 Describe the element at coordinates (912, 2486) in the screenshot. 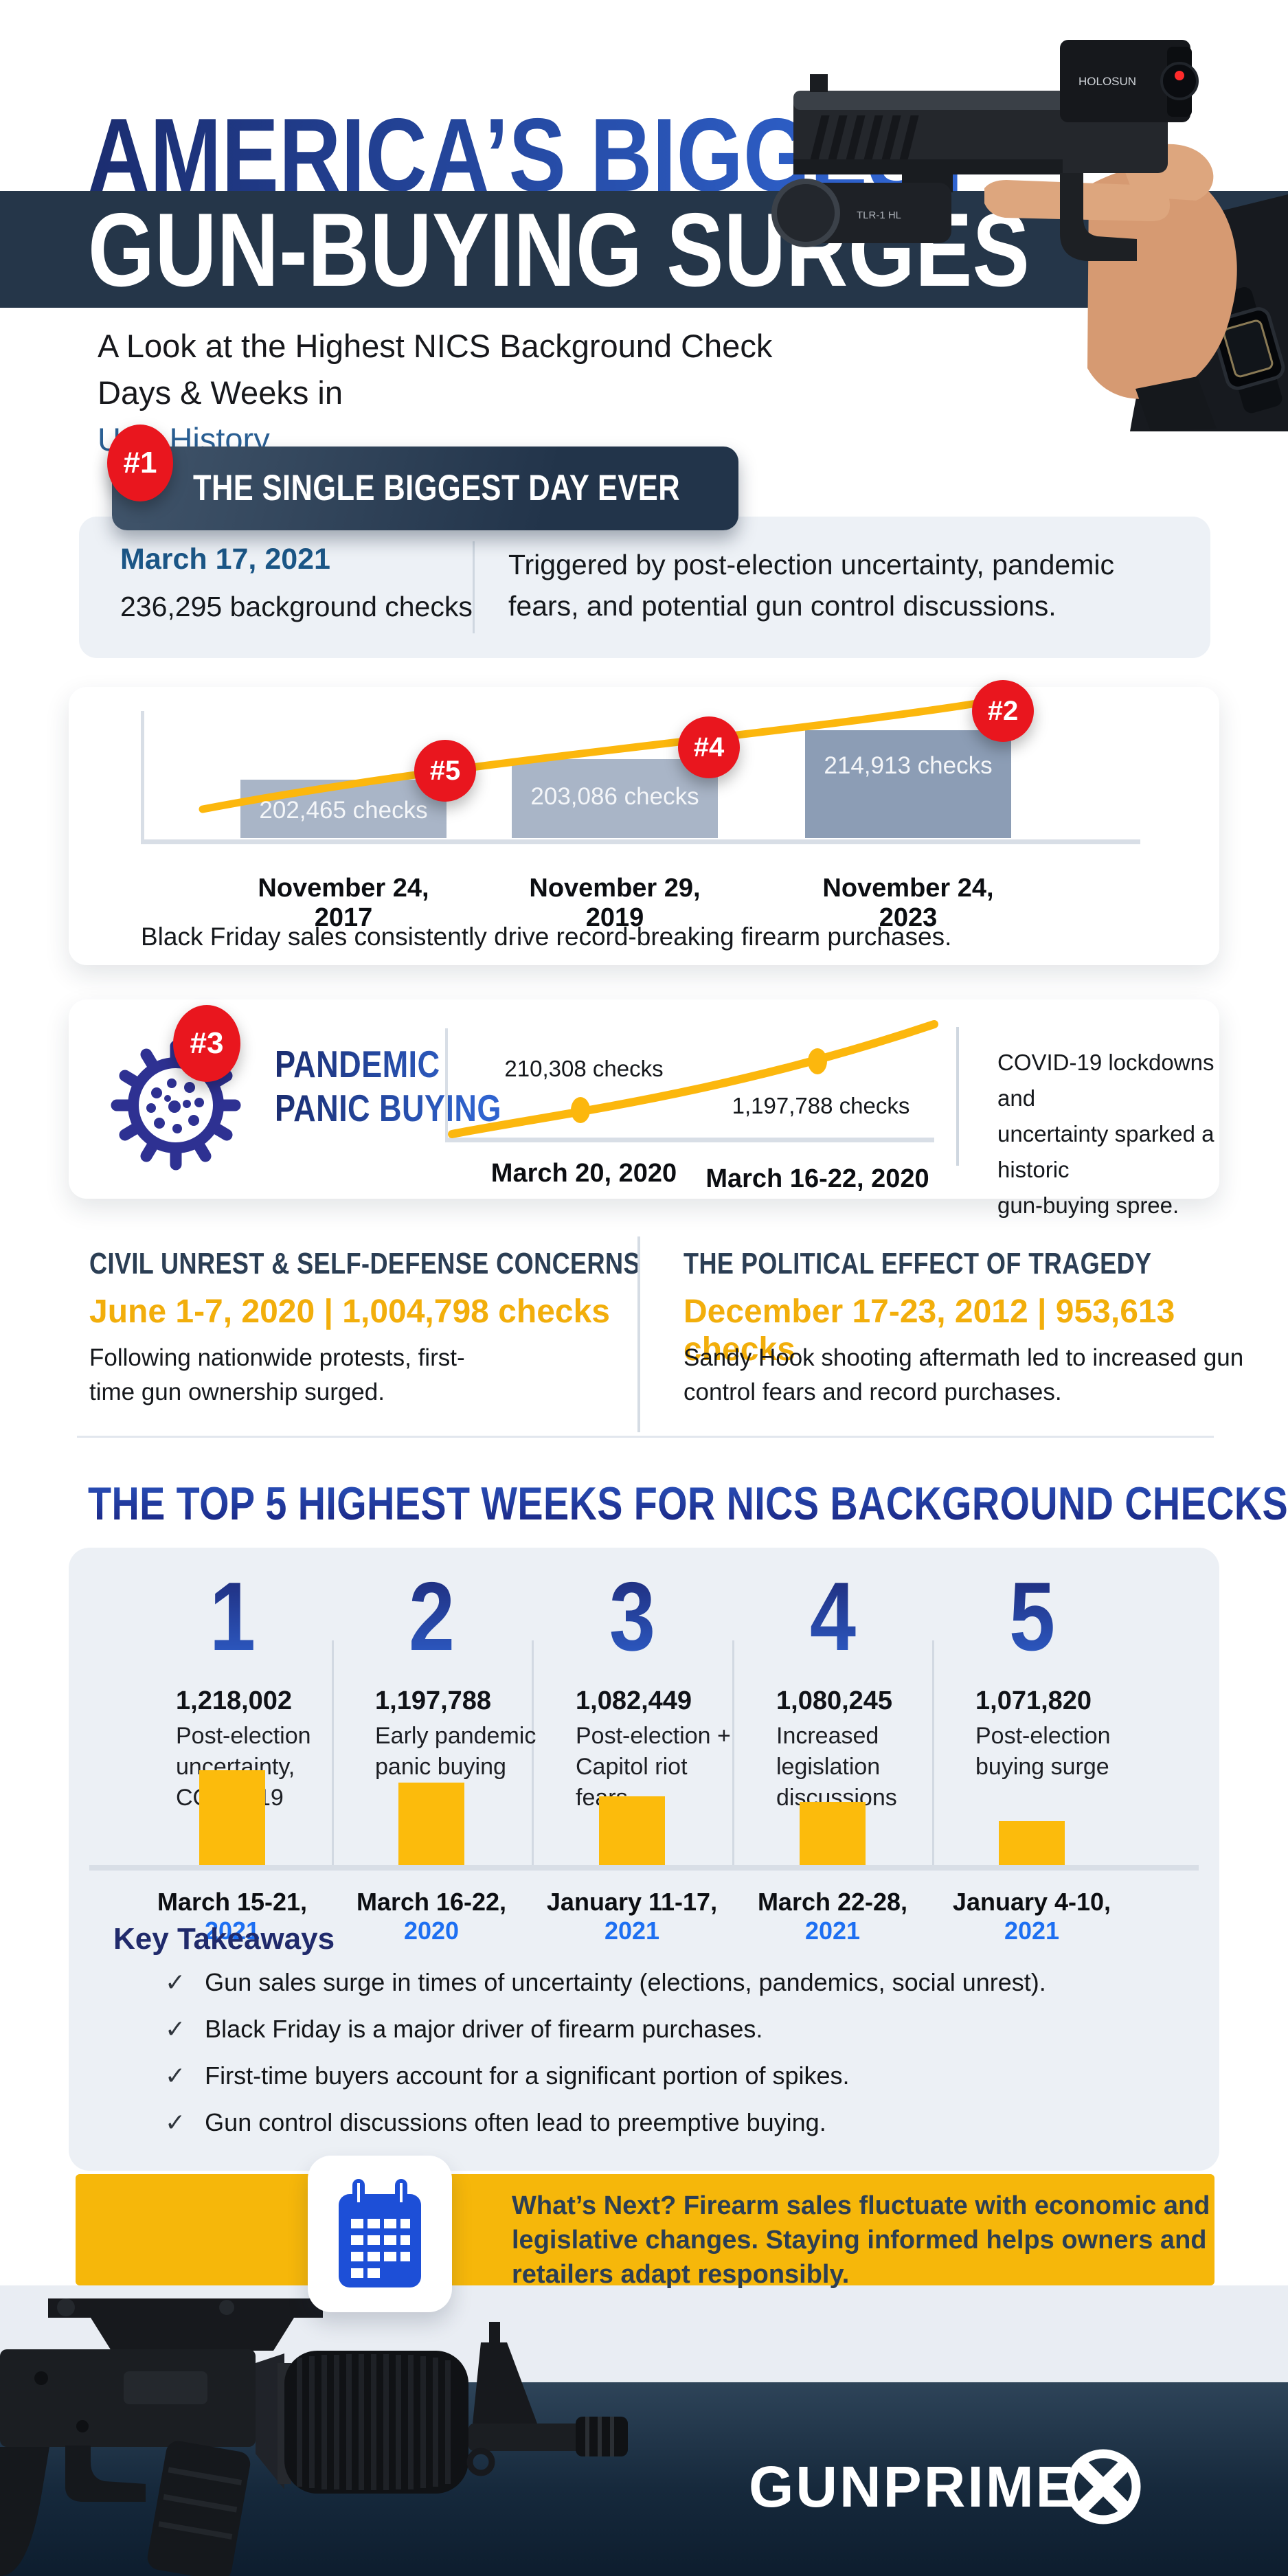

I see `brand-logo: GUNPRIME` at that location.